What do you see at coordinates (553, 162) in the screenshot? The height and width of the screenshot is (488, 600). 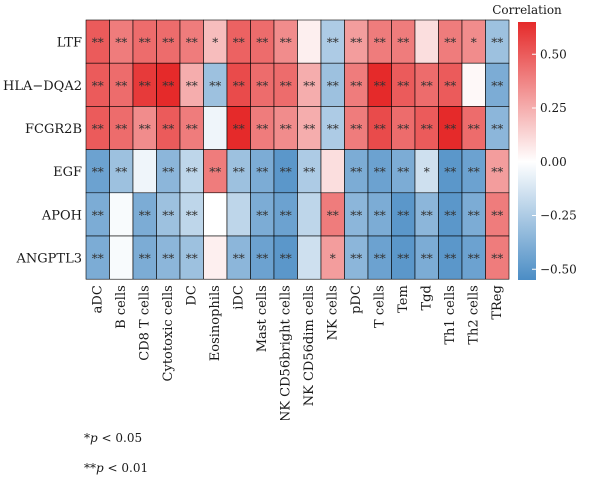 I see `legend-tick-label: 0.00` at bounding box center [553, 162].